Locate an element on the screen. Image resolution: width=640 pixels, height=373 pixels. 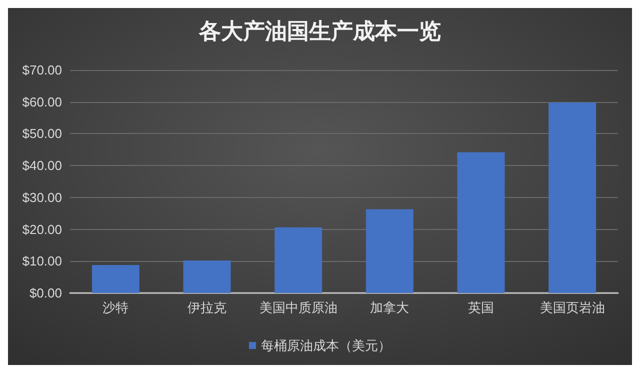
y-tick-label: $0.00 is located at coordinates (45, 293).